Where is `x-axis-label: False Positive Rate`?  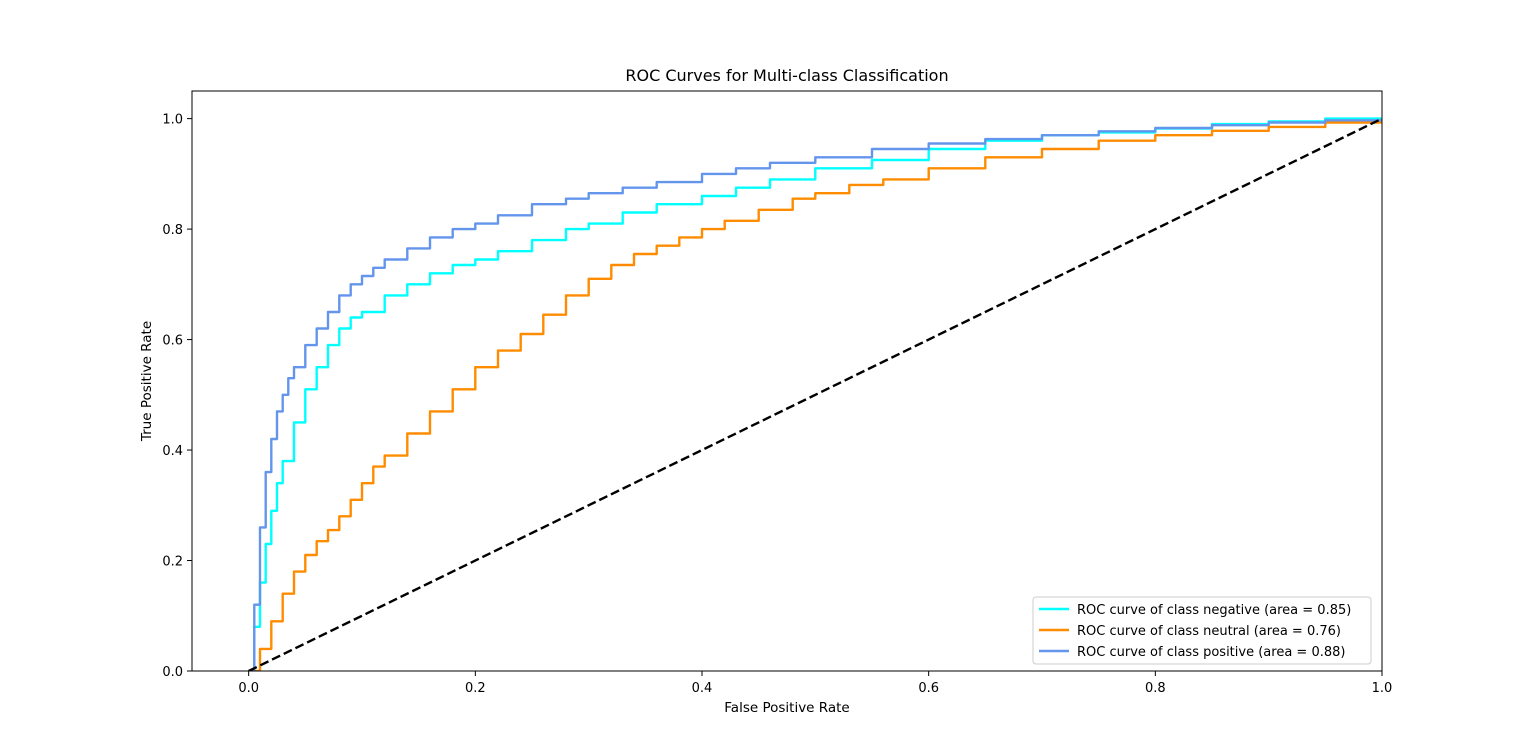
x-axis-label: False Positive Rate is located at coordinates (786, 708).